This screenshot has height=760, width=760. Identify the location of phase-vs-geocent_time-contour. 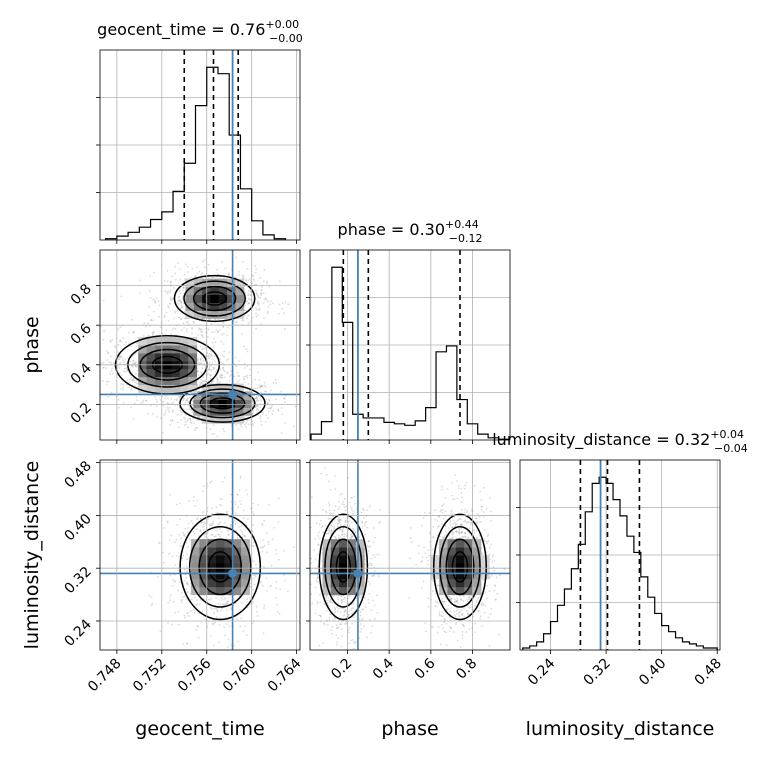
(214, 298).